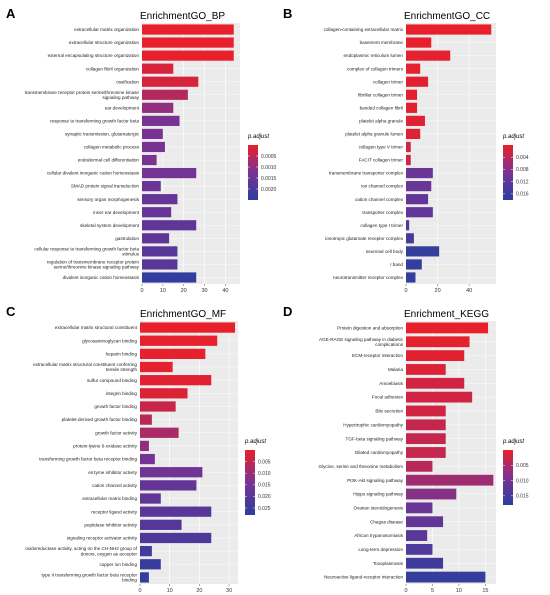  What do you see at coordinates (438, 291) in the screenshot?
I see `x-tick-label: 20` at bounding box center [438, 291].